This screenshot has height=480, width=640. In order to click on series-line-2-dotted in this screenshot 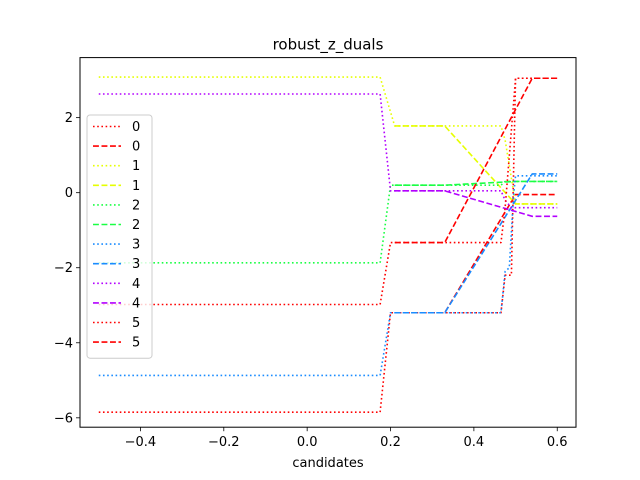, I will do `click(328, 222)`.